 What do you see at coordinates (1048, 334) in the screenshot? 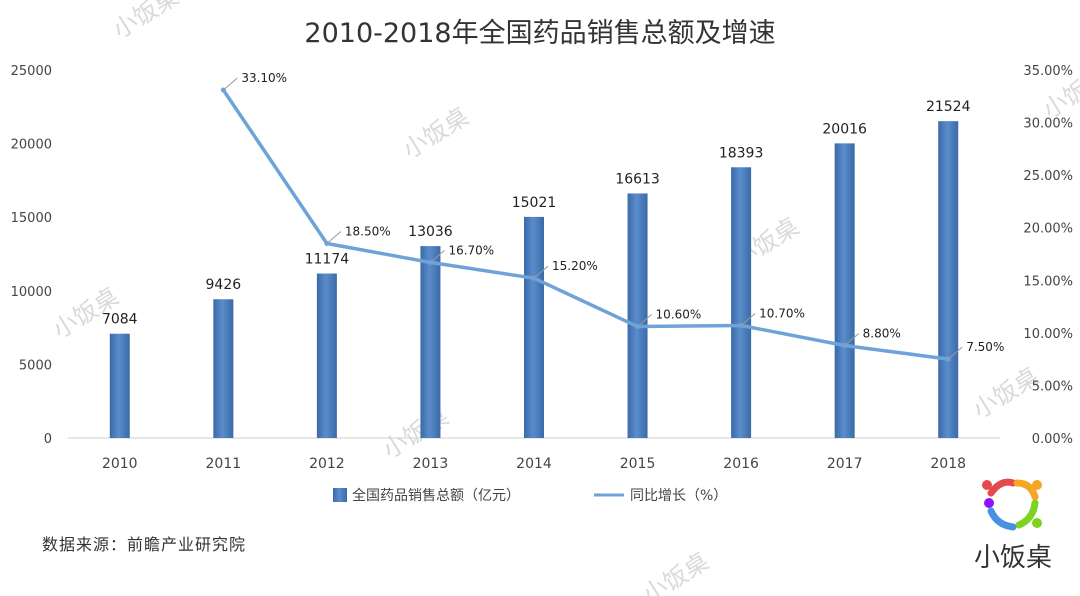
I see `y-right-tick-label: 10.00%` at bounding box center [1048, 334].